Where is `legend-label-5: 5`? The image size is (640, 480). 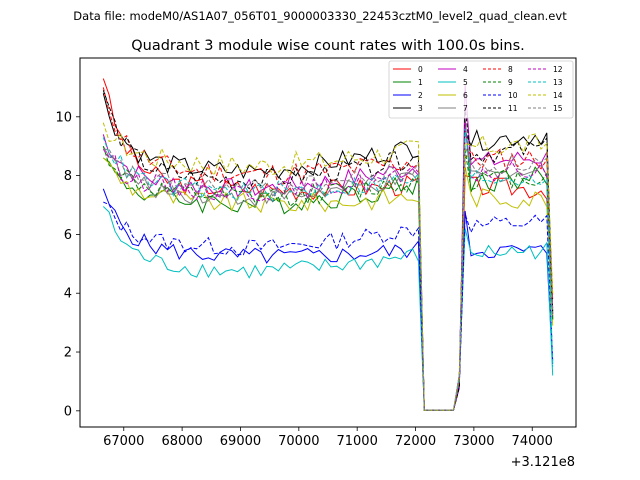
legend-label-5: 5 is located at coordinates (465, 82).